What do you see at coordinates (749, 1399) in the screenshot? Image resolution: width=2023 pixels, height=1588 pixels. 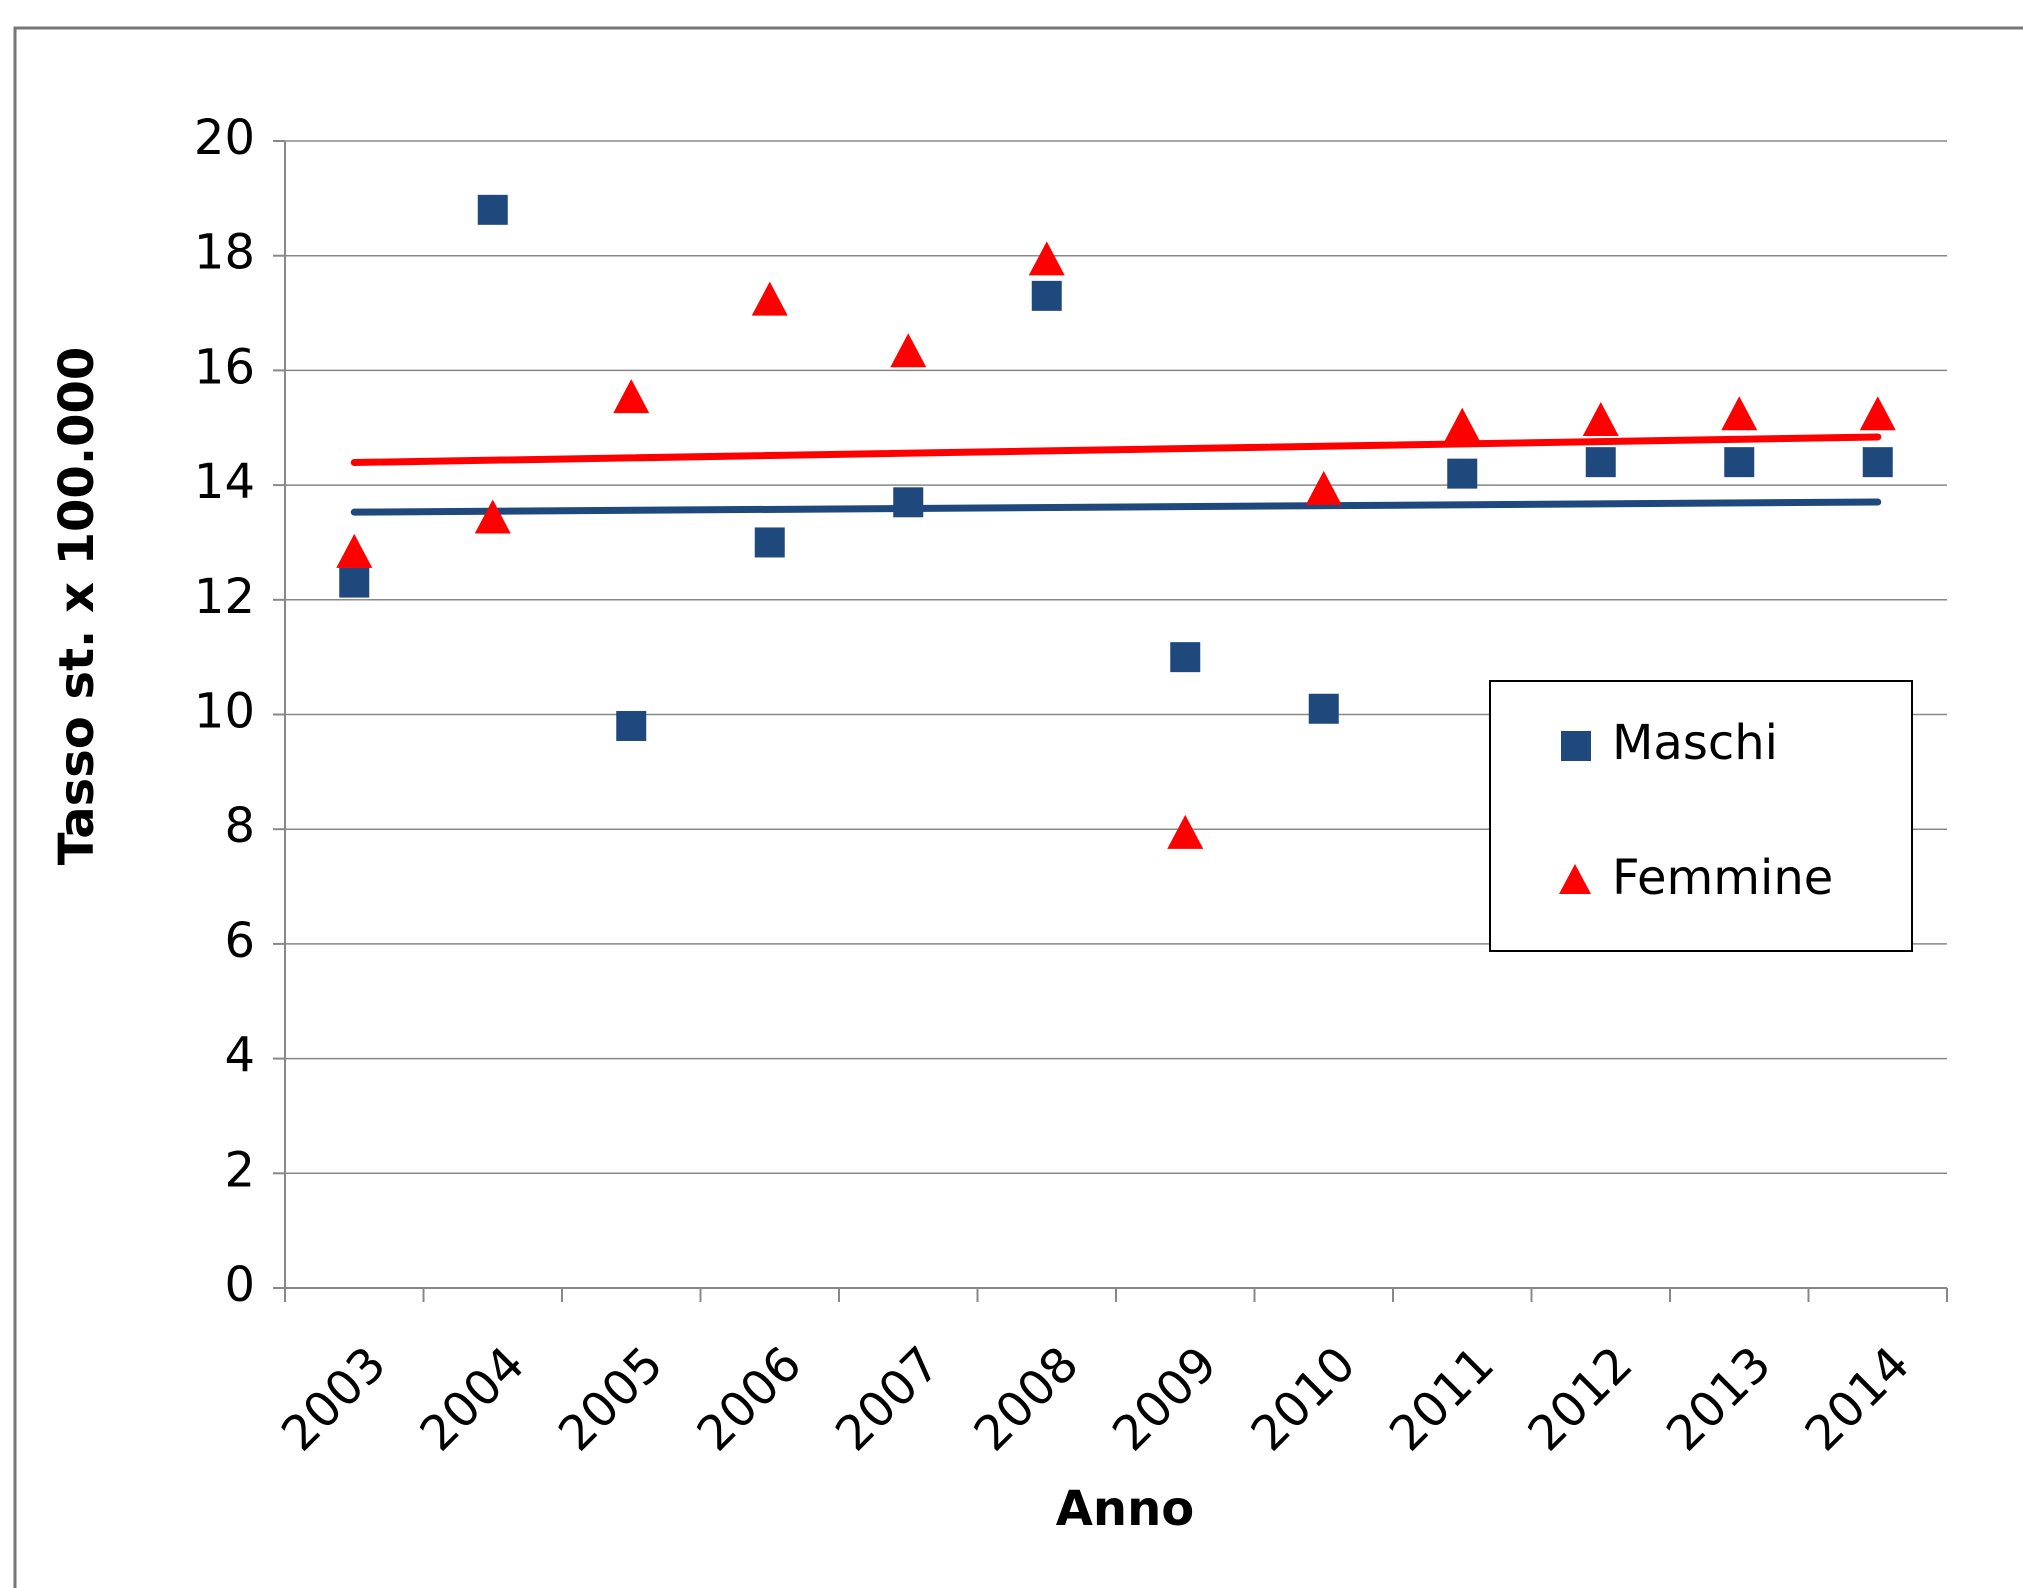 I see `x-tick-label: 2006` at bounding box center [749, 1399].